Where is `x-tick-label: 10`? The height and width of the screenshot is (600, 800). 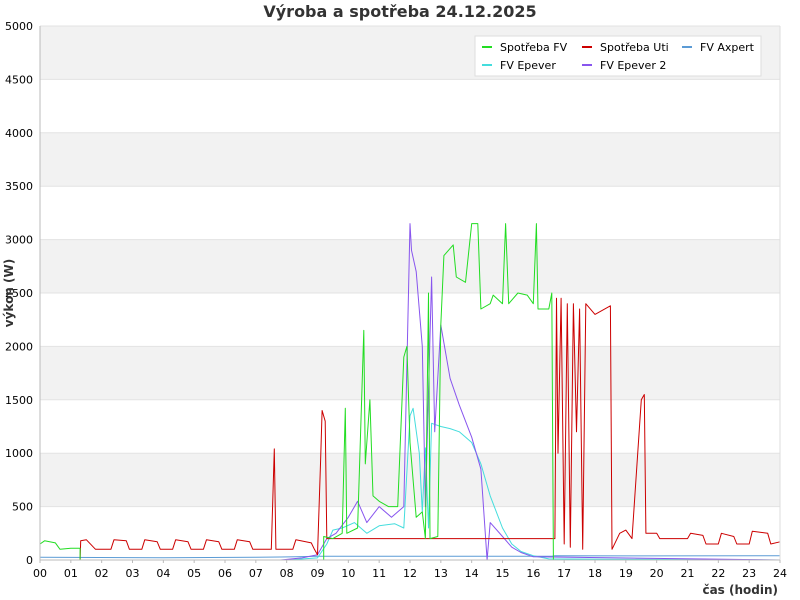 x-tick-label: 10 is located at coordinates (348, 573).